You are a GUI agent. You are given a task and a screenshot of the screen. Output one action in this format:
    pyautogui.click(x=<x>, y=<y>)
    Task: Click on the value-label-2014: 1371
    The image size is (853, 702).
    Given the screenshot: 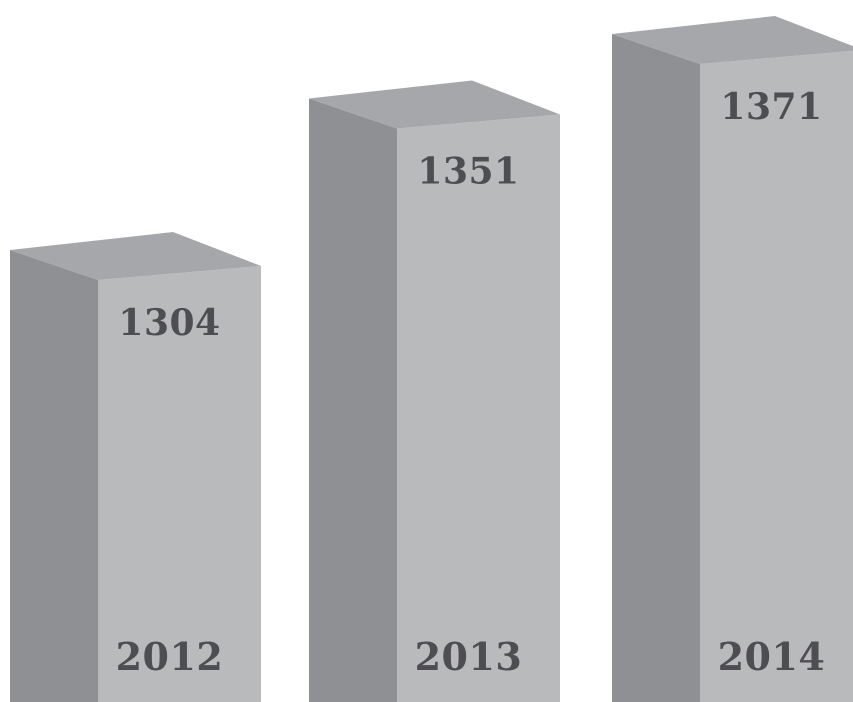 What is the action you would take?
    pyautogui.click(x=771, y=107)
    